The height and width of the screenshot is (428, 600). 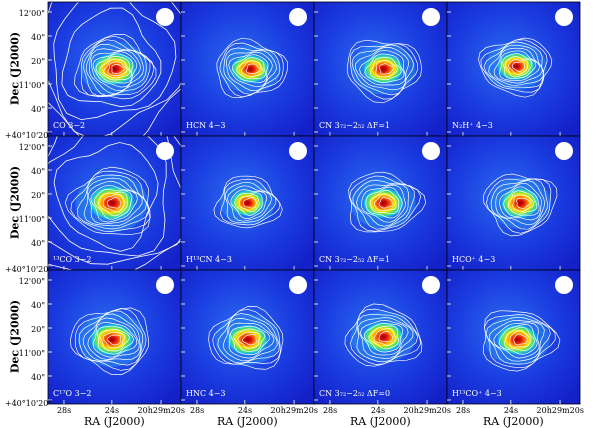 I want to click on panel-line-label: HCO⁺ 4−3, so click(x=474, y=259).